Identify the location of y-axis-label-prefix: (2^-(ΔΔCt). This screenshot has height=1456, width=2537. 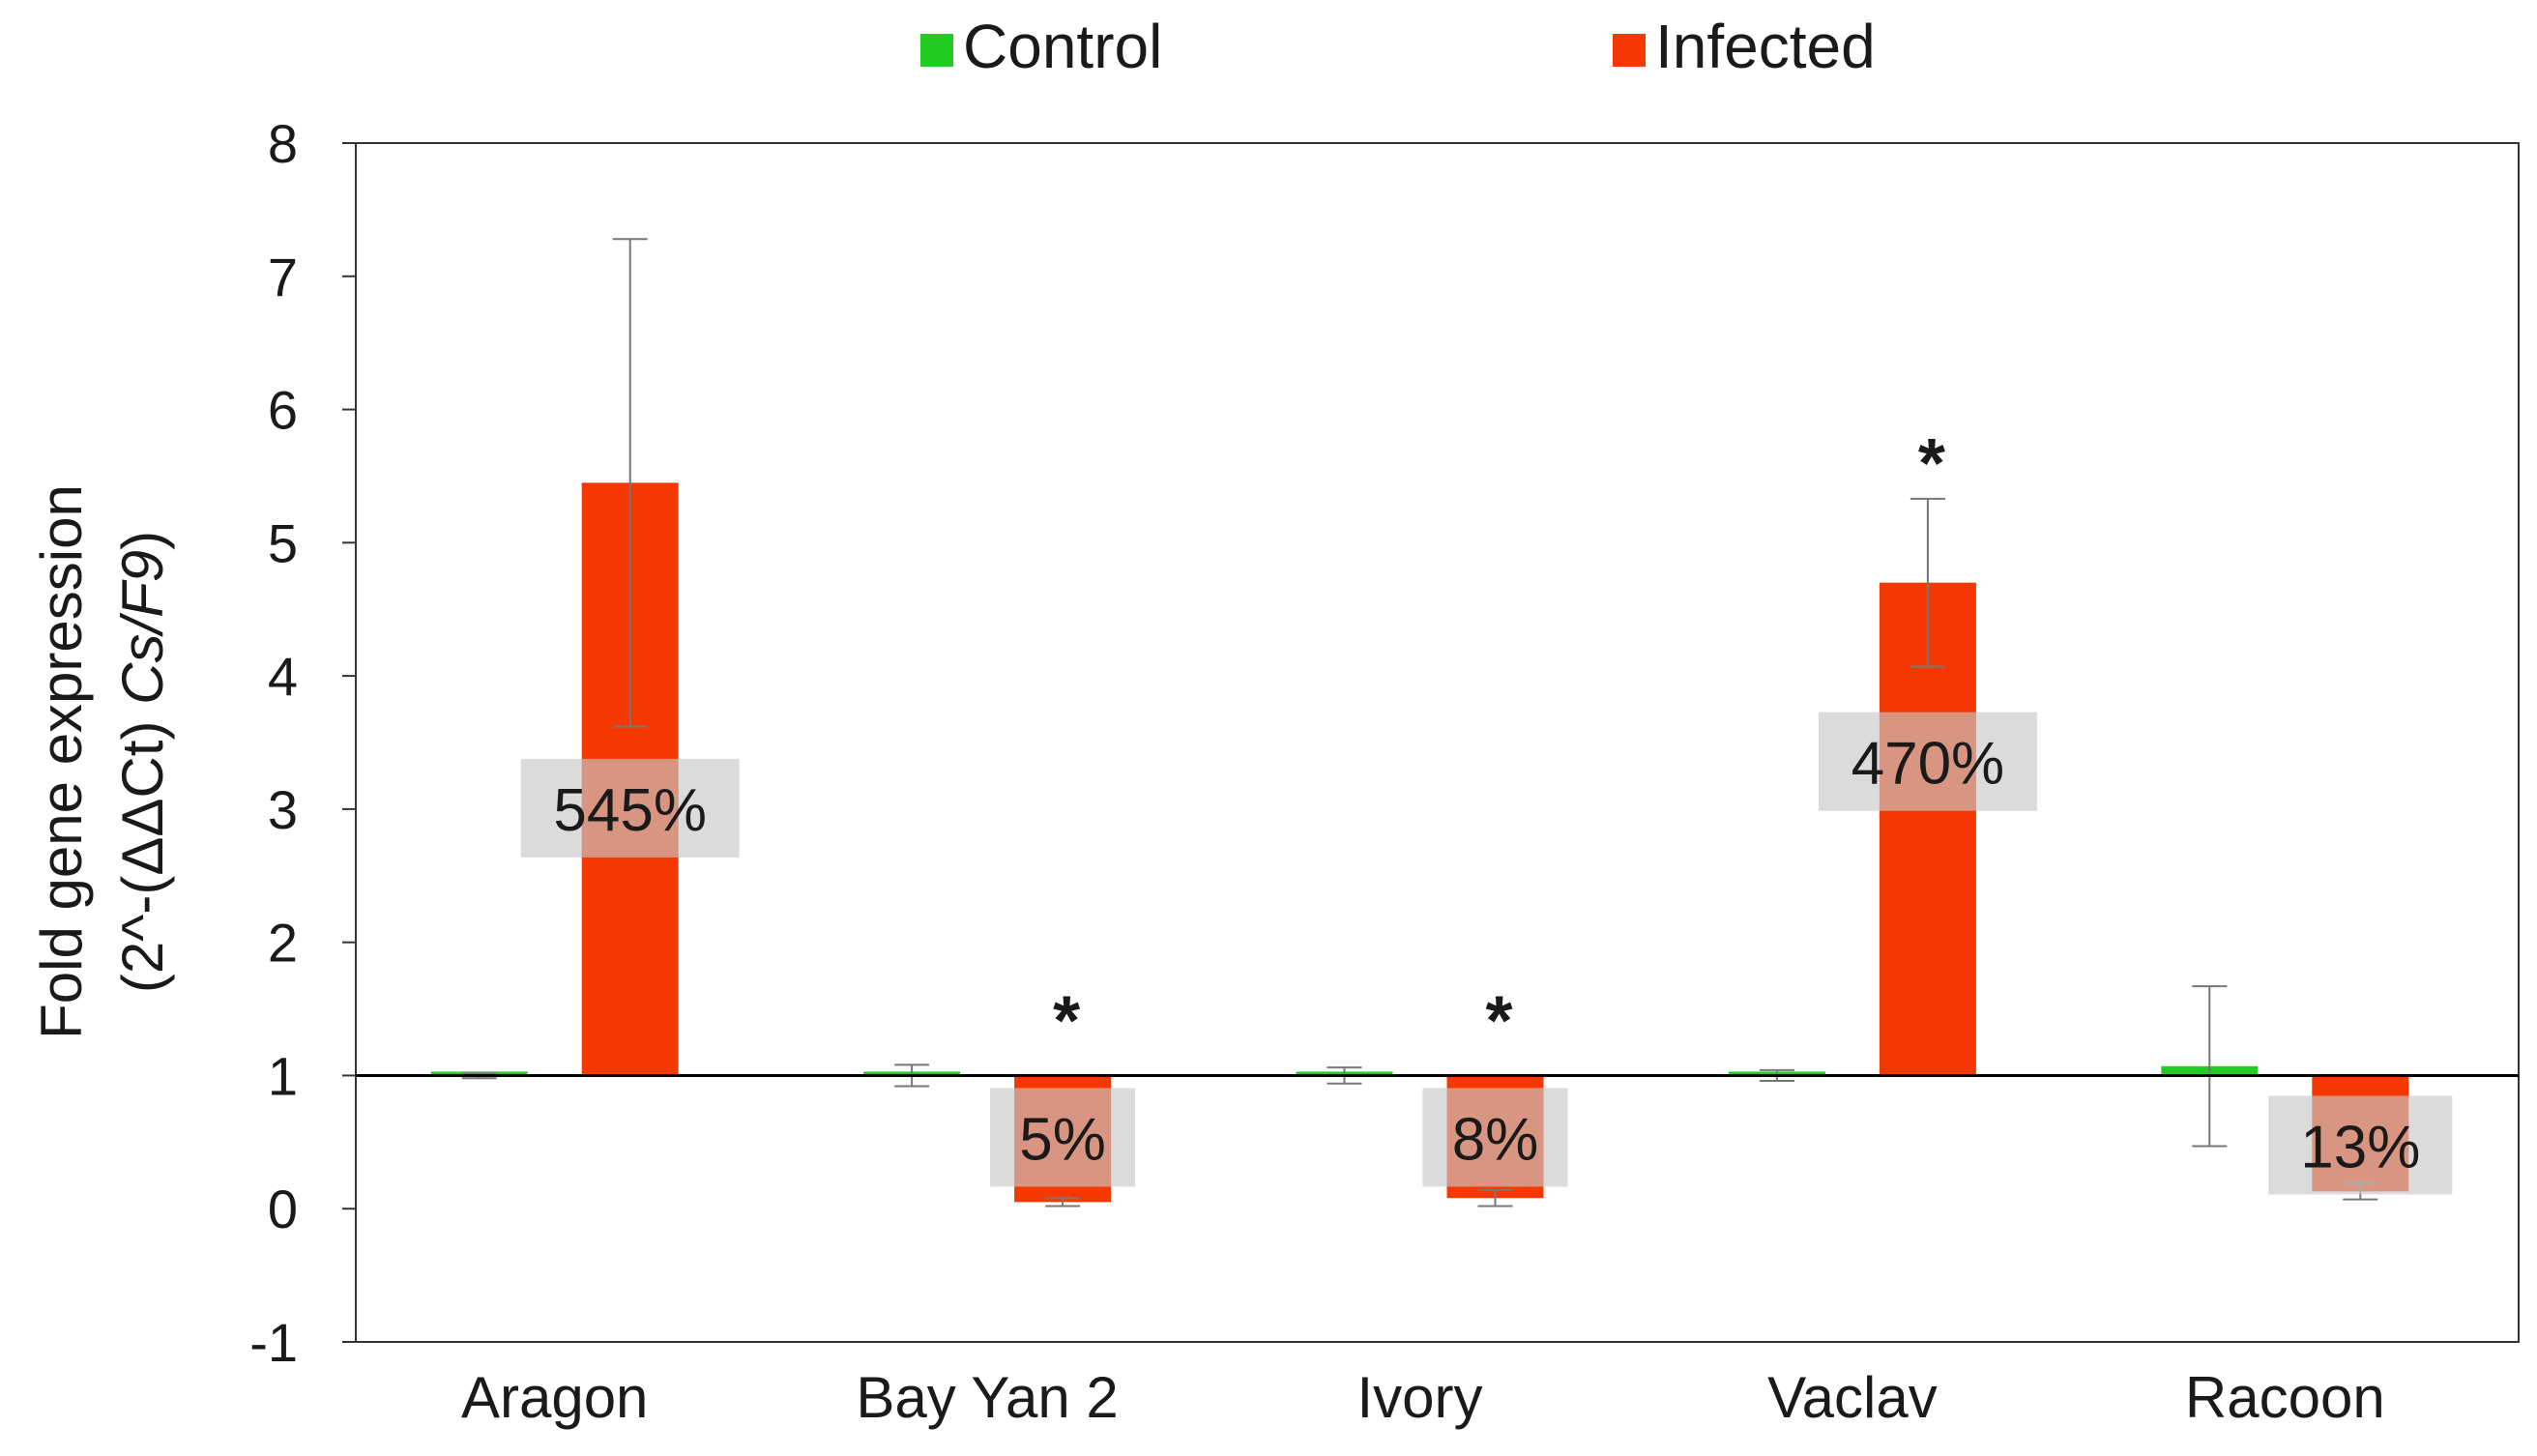
(142, 849).